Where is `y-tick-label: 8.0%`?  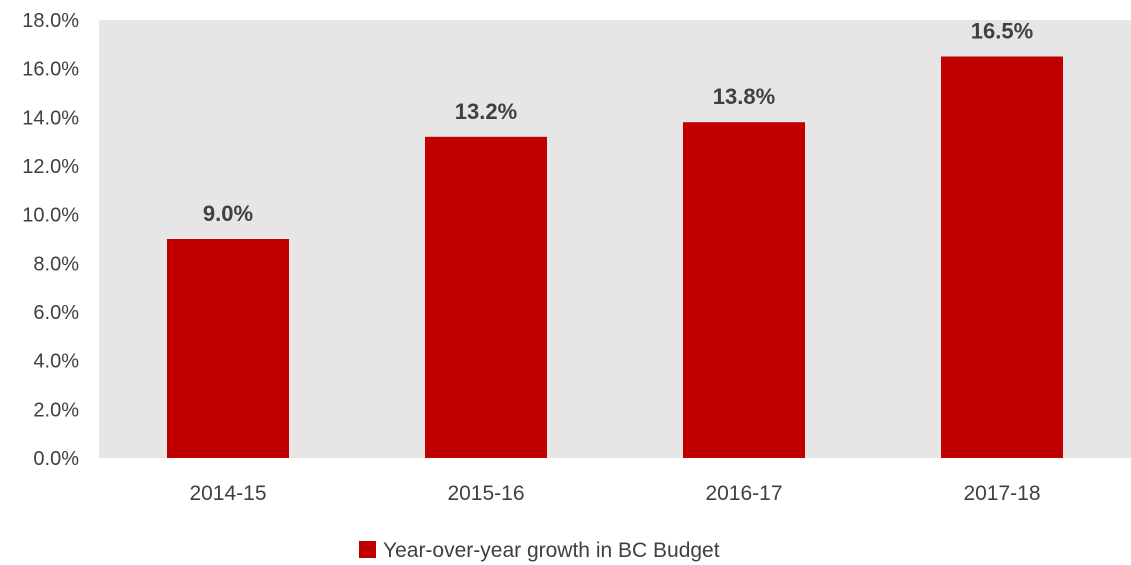
y-tick-label: 8.0% is located at coordinates (56, 264).